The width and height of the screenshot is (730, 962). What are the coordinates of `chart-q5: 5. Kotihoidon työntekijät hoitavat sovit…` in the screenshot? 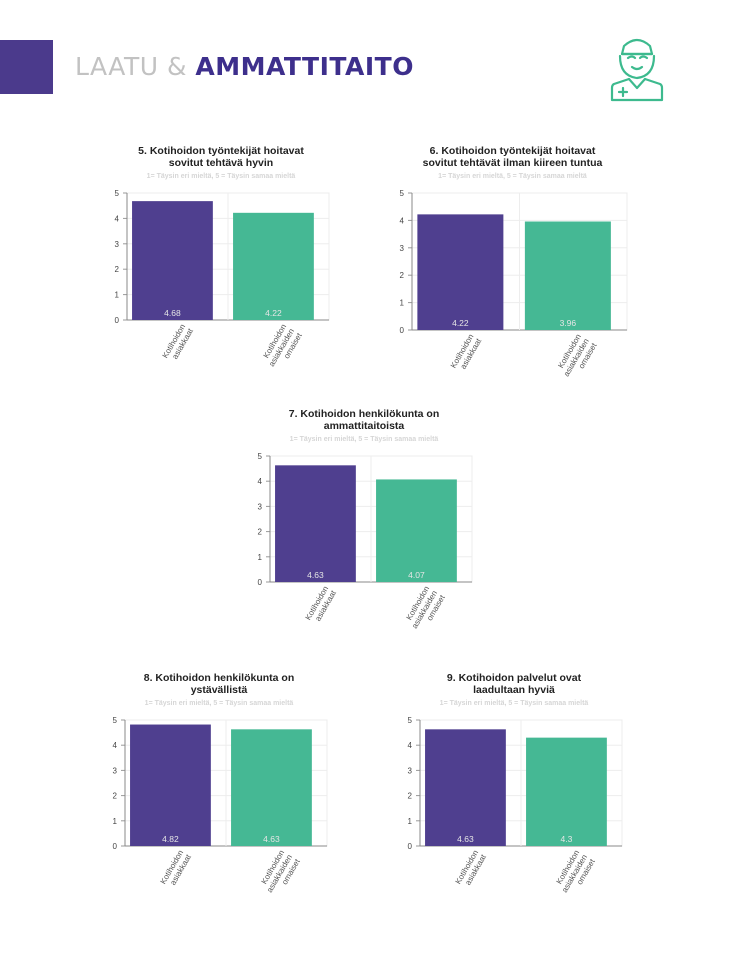 It's located at (221, 265).